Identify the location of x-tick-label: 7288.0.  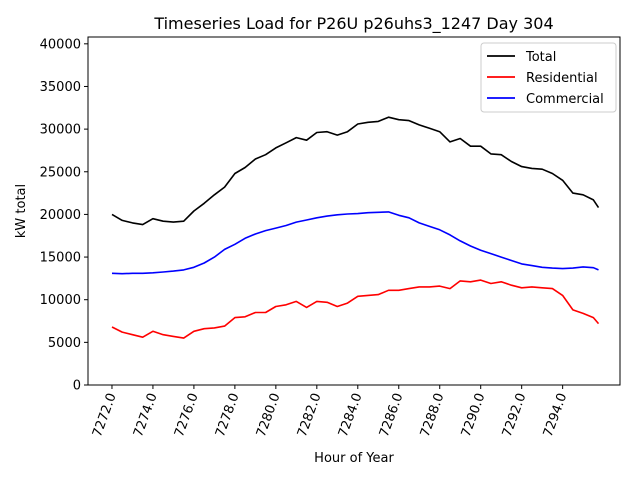
(433, 415).